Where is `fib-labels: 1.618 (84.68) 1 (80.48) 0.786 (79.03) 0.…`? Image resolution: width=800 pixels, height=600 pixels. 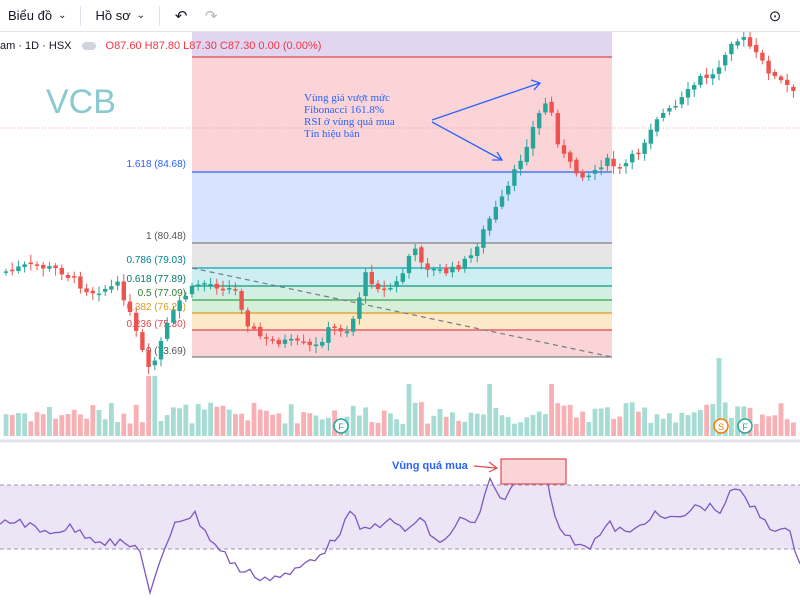
fib-labels: 1.618 (84.68) 1 (80.48) 0.786 (79.03) 0.… is located at coordinates (157, 258).